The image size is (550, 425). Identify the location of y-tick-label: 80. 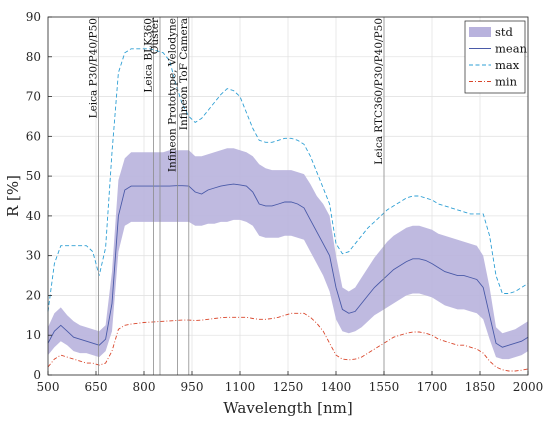
(33, 57).